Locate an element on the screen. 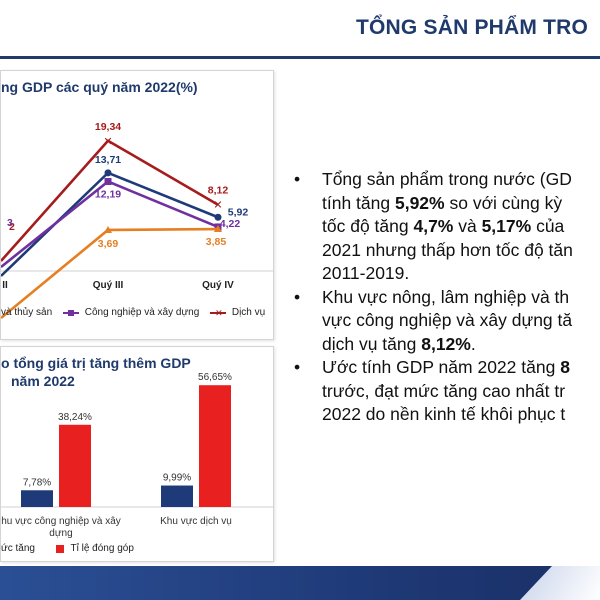  x-tick-label: hu vực công nghiệp và xây is located at coordinates (61, 521).